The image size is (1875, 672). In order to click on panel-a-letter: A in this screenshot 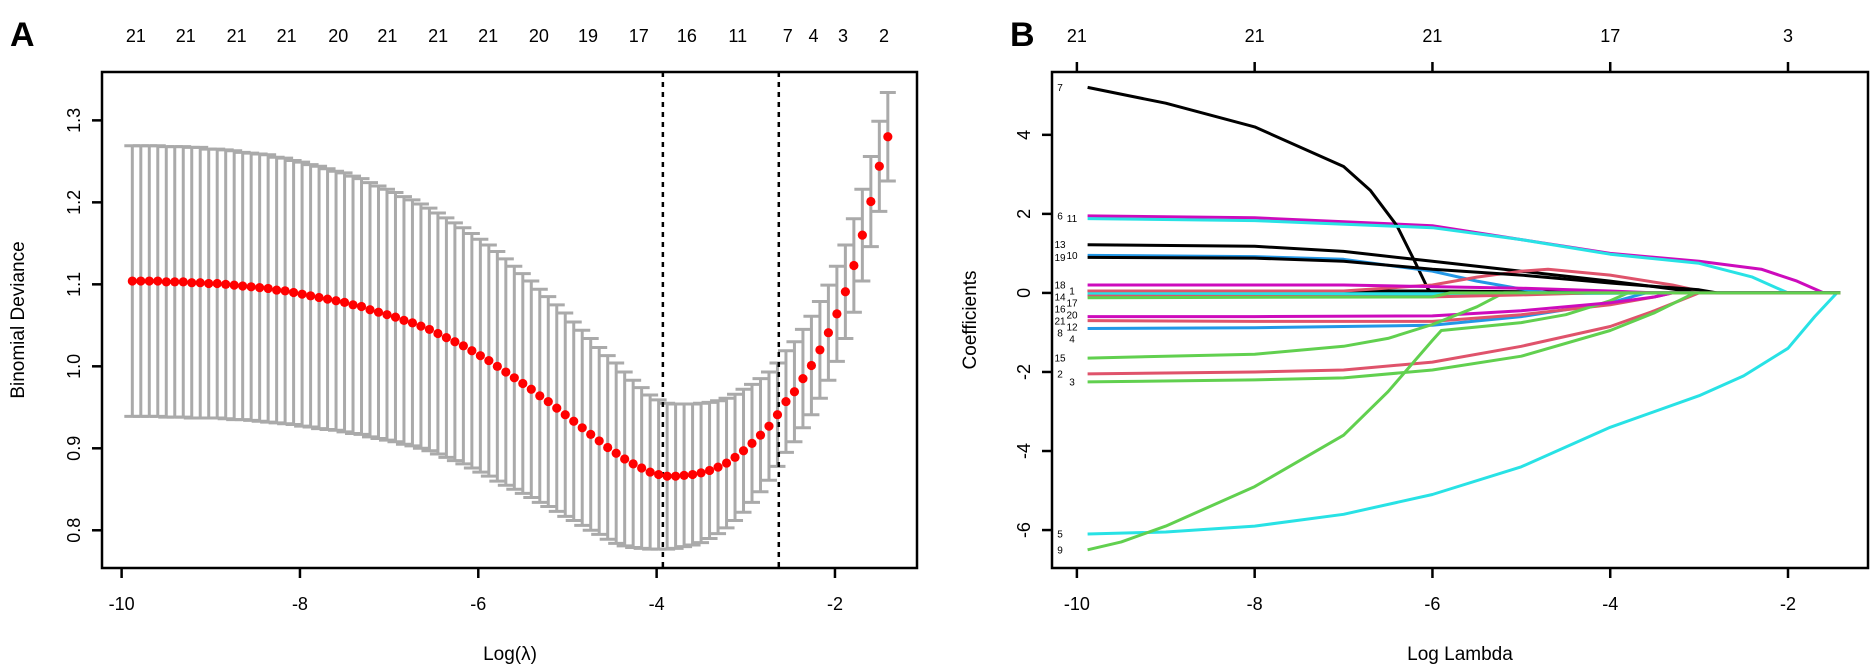, I will do `click(22, 35)`.